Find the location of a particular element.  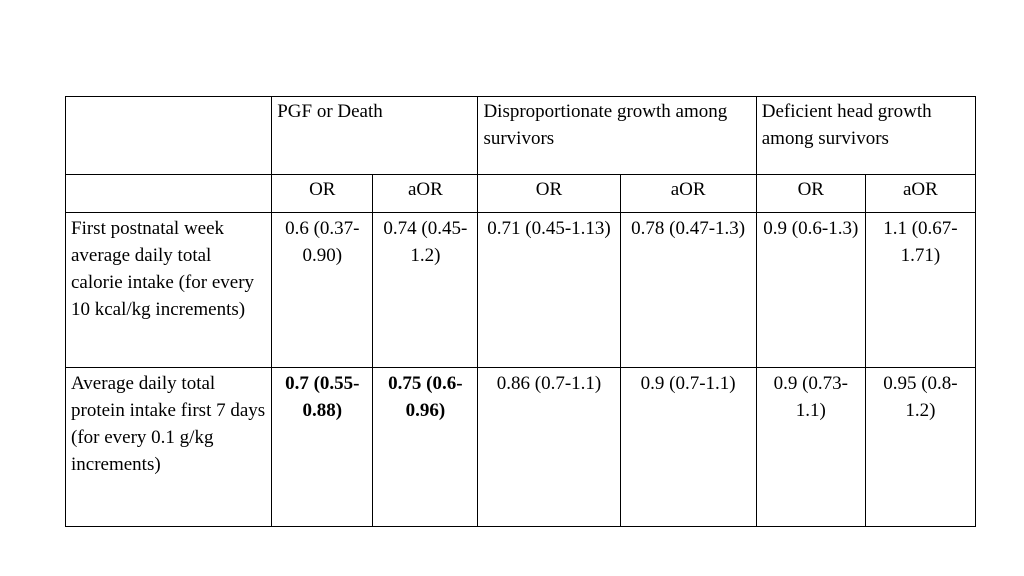

sub-header-row: OR aOR OR aOR OR aOR is located at coordinates (520, 193).